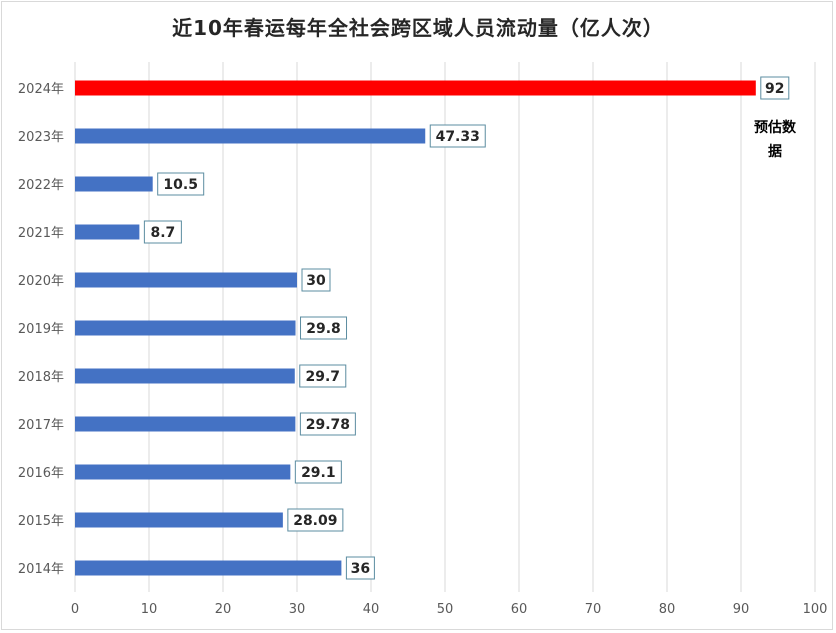 The image size is (836, 633). What do you see at coordinates (41, 473) in the screenshot?
I see `category-label: 2016年` at bounding box center [41, 473].